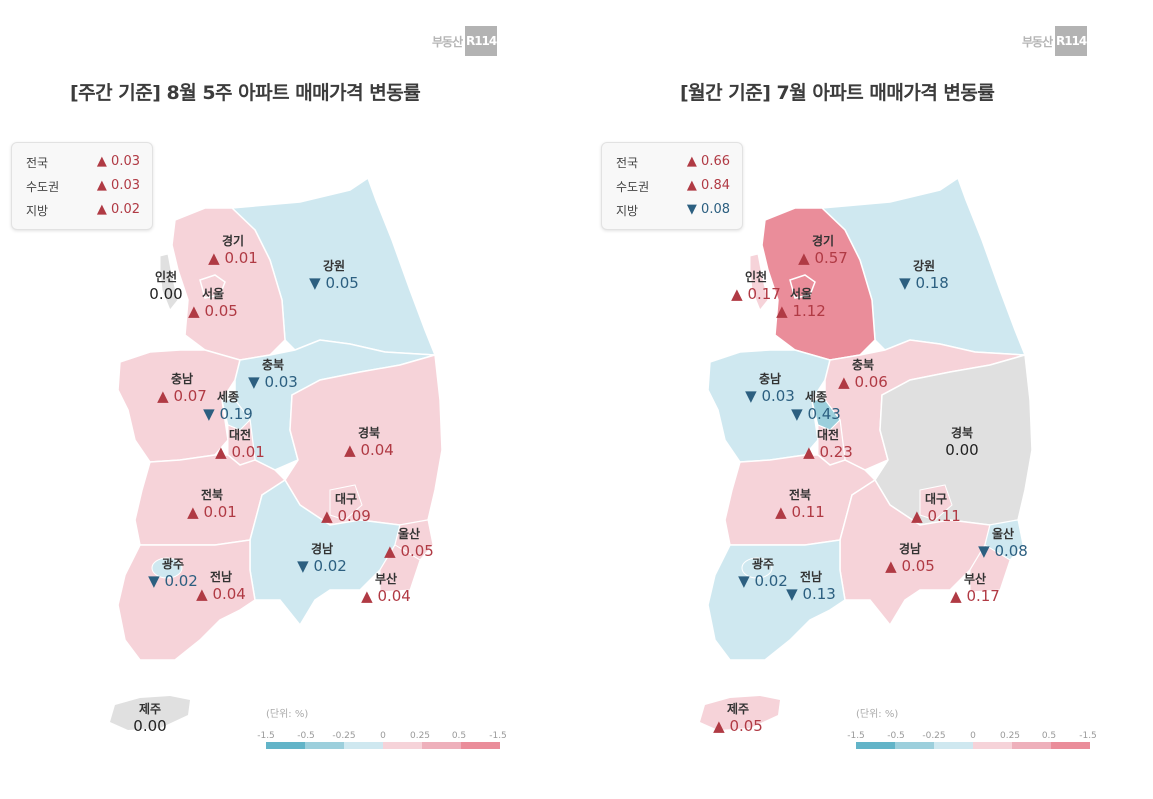 The width and height of the screenshot is (1153, 799). What do you see at coordinates (386, 579) in the screenshot?
I see `region-name: 부산` at bounding box center [386, 579].